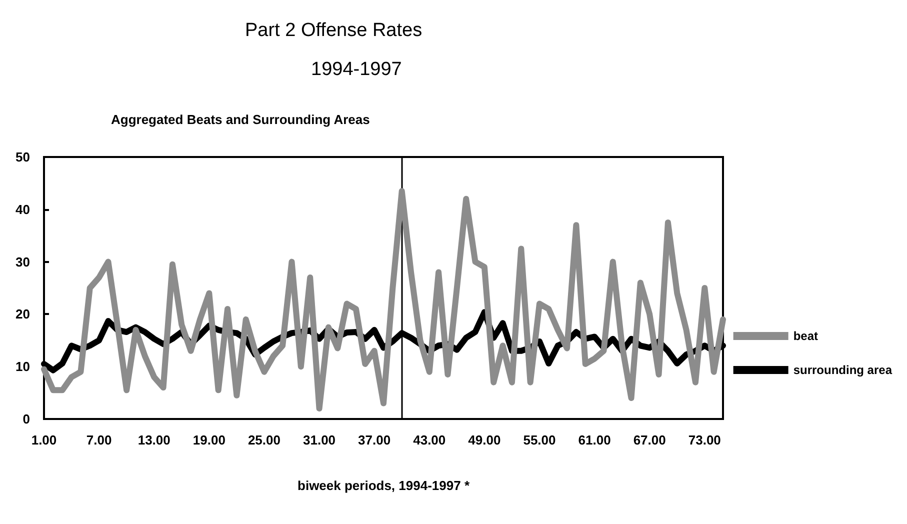 The height and width of the screenshot is (524, 907). What do you see at coordinates (594, 440) in the screenshot?
I see `x-tick-label: 61.00` at bounding box center [594, 440].